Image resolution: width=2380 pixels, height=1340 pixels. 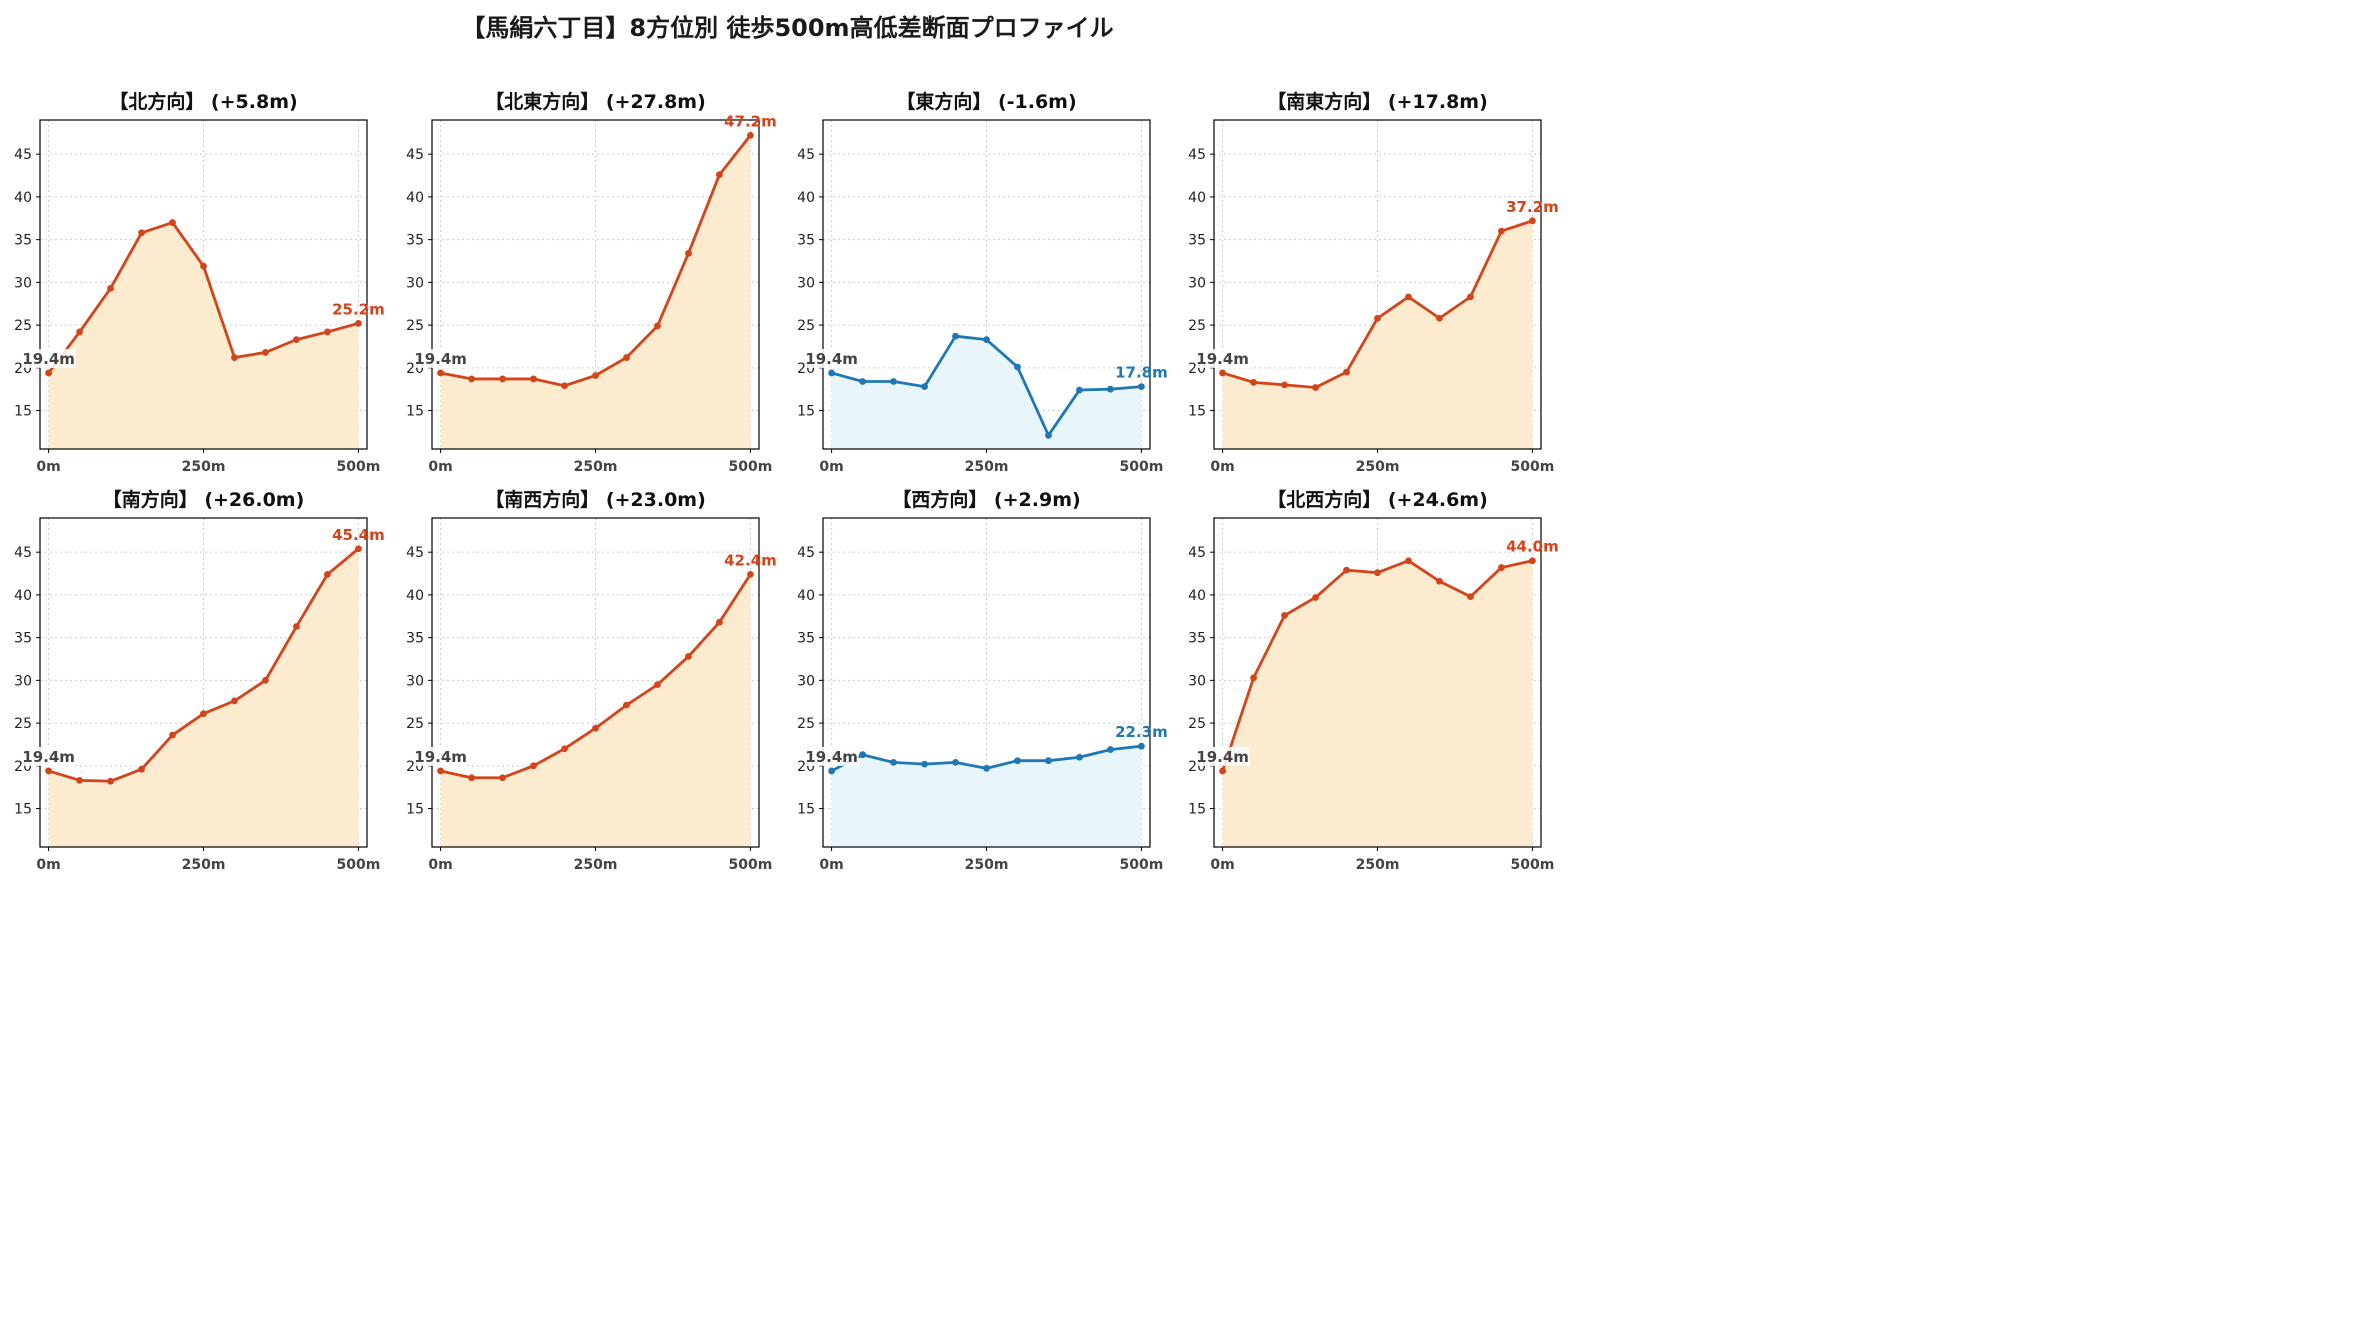 What do you see at coordinates (750, 121) in the screenshot?
I see `end-label: 47.2m` at bounding box center [750, 121].